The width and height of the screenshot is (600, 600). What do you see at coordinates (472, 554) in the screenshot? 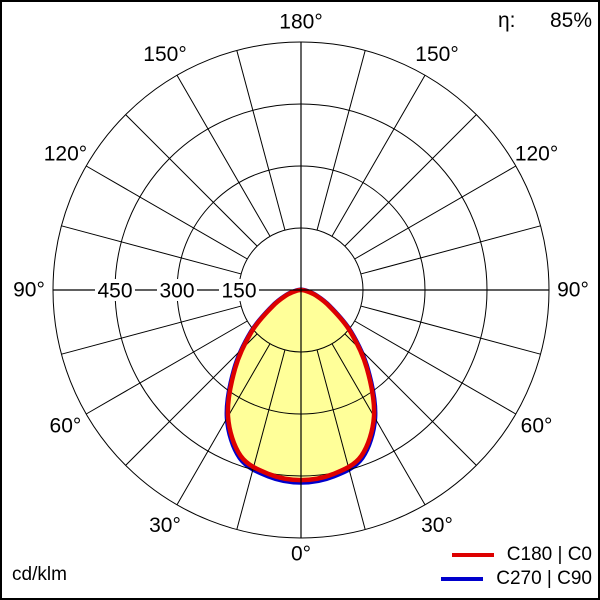
I see `legend-line-red` at bounding box center [472, 554].